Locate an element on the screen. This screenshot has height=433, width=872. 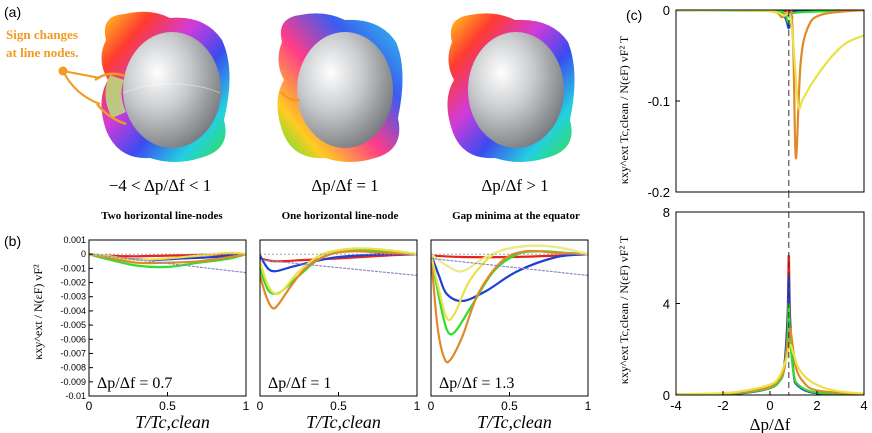
plot-b-1: Δp/Δf = 1 0 0.5 1 T/Tc,clean is located at coordinates (339, 335).